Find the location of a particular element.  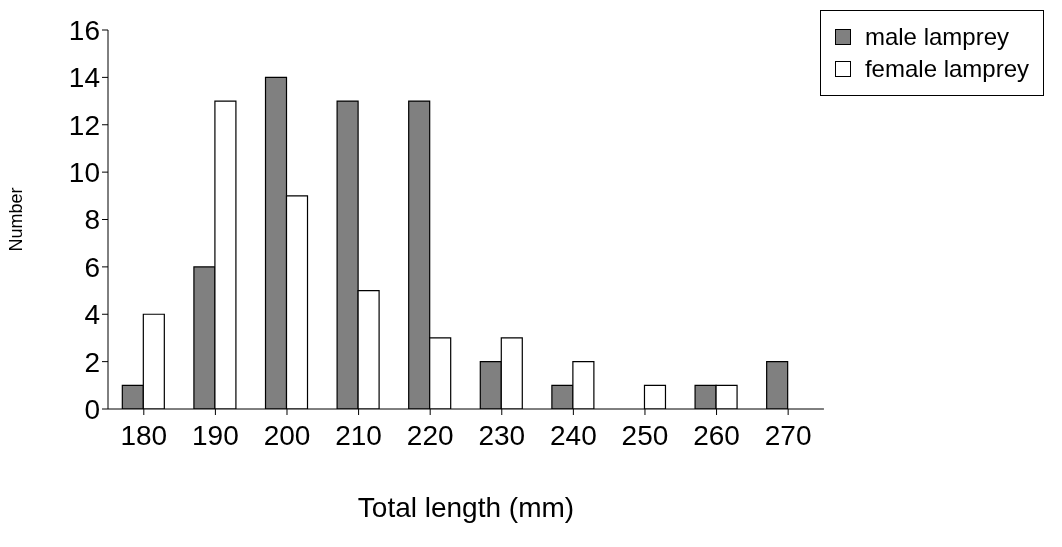

y-axis-title: Number is located at coordinates (16, 219).